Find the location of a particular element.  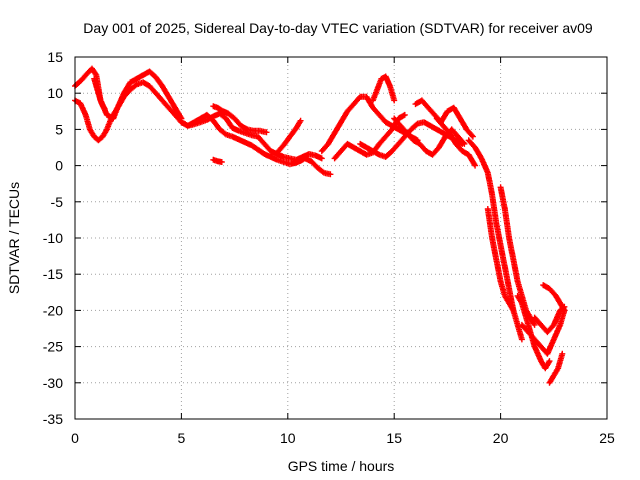

y-axis-label: SDTVAR / TECUs is located at coordinates (14, 238).